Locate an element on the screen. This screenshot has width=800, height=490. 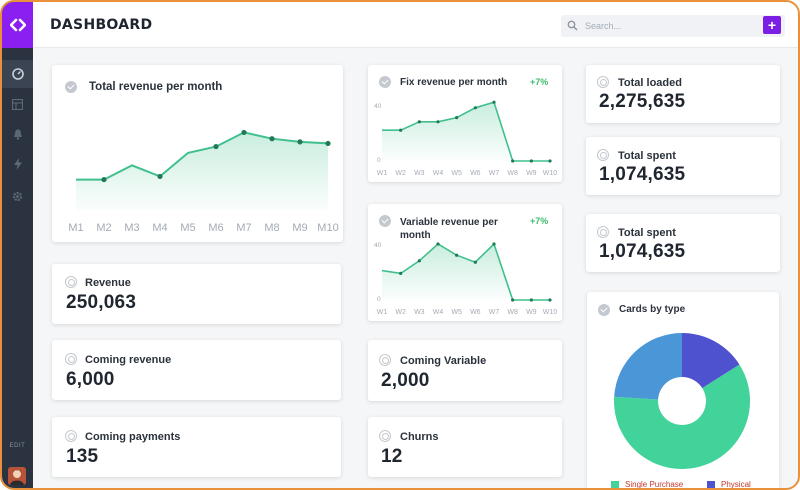
avatar-image is located at coordinates (17, 476).